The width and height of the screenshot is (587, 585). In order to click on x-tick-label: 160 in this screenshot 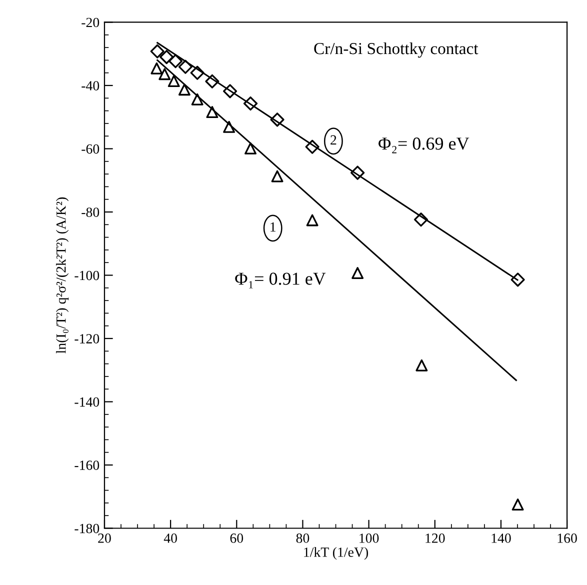, I will do `click(567, 538)`.